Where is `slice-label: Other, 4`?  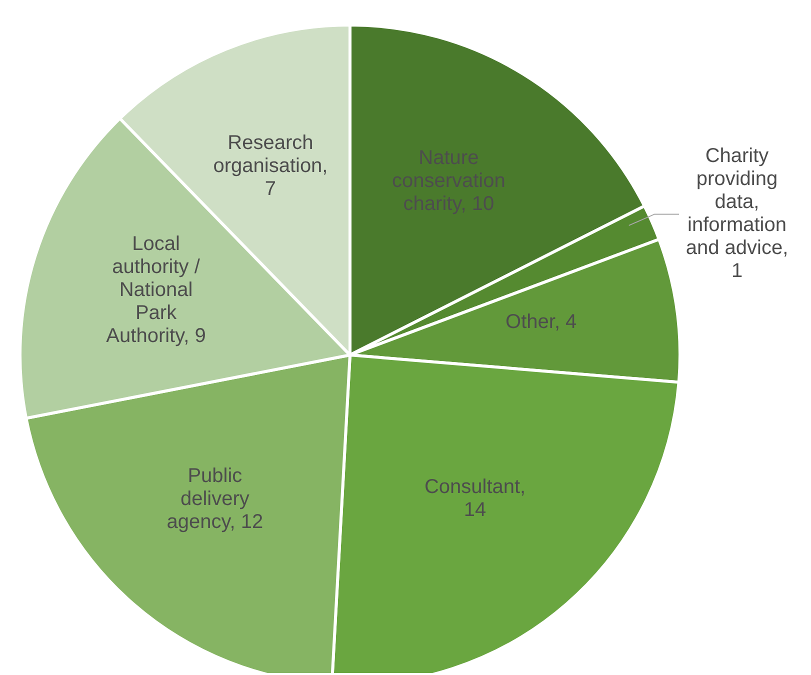
slice-label: Other, 4 is located at coordinates (541, 322).